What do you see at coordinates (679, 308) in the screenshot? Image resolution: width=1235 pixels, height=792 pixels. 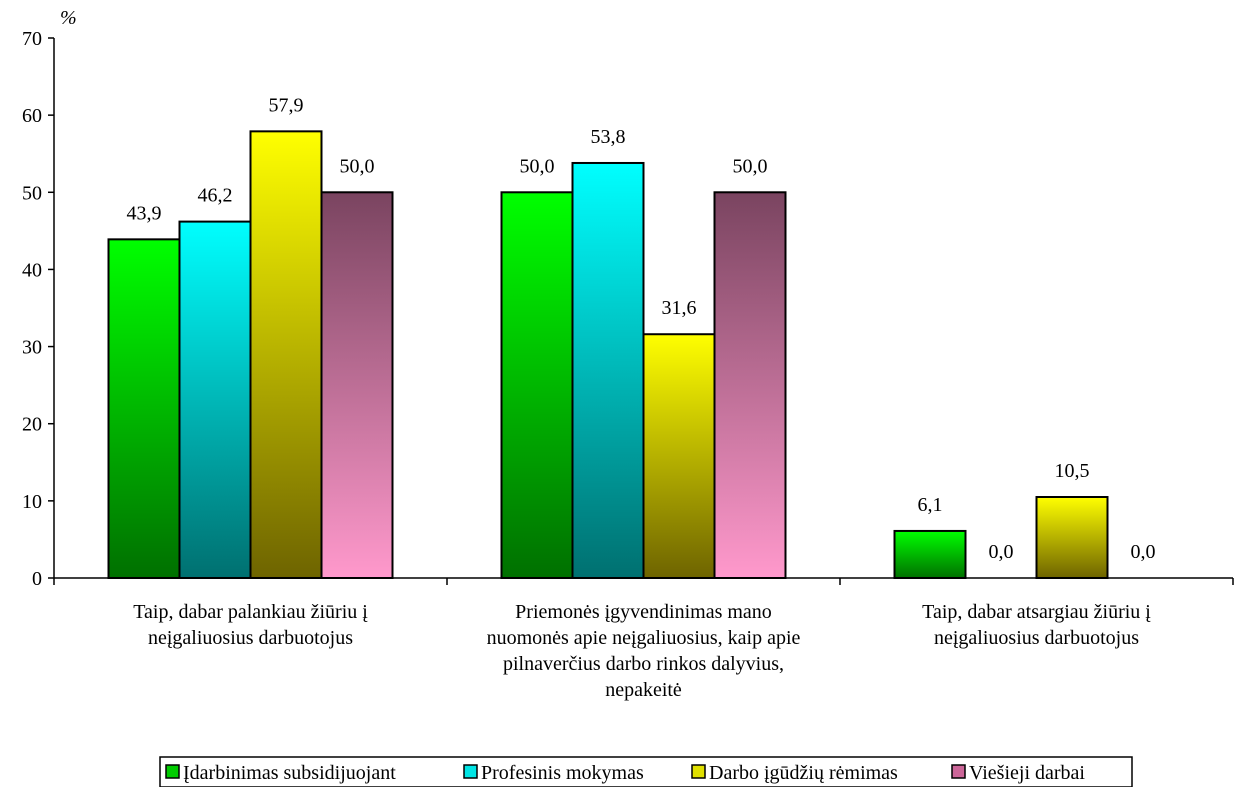 I see `data-label: 31,6` at bounding box center [679, 308].